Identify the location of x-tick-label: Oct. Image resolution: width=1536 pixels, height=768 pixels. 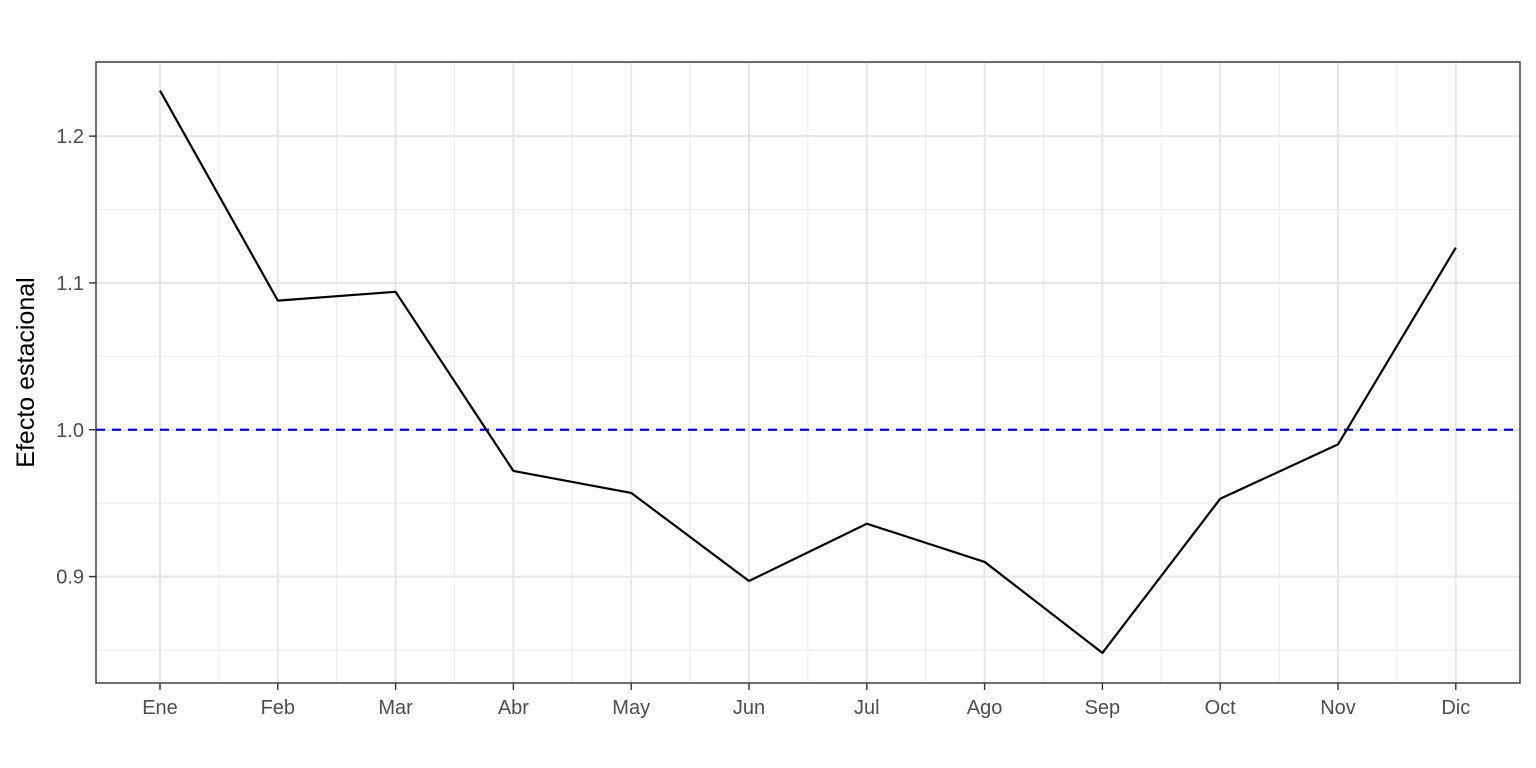
(1221, 708).